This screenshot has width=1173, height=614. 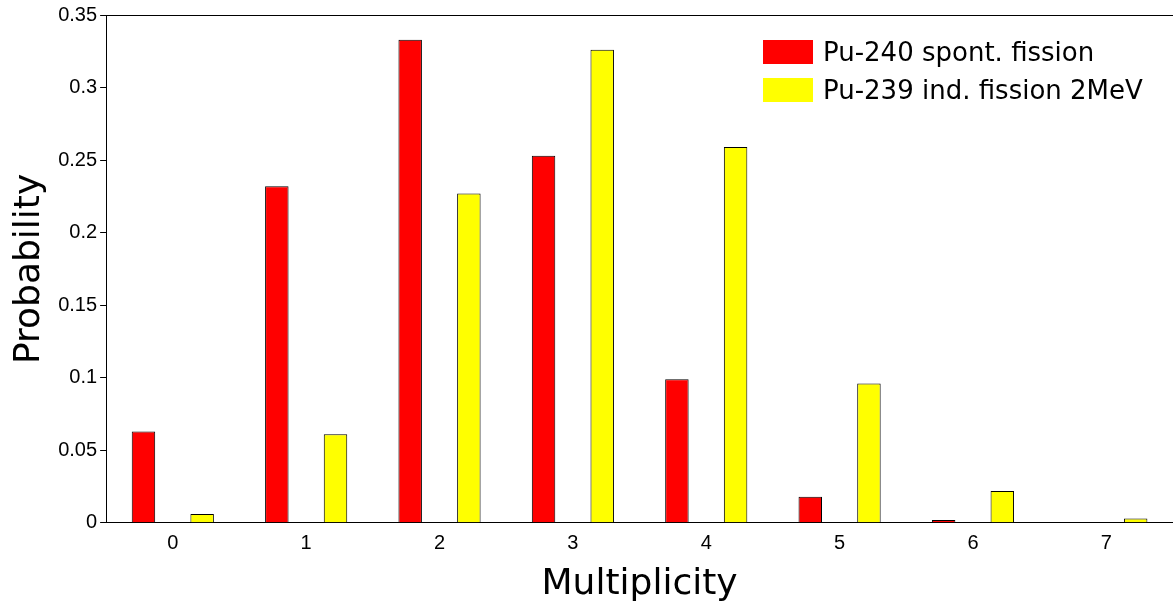 What do you see at coordinates (706, 542) in the screenshot?
I see `x-tick-label: 4` at bounding box center [706, 542].